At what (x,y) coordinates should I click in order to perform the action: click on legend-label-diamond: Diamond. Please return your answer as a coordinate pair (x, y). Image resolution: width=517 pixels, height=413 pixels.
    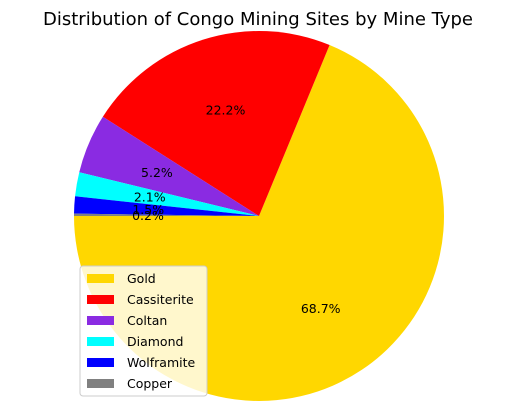
    Looking at the image, I should click on (155, 341).